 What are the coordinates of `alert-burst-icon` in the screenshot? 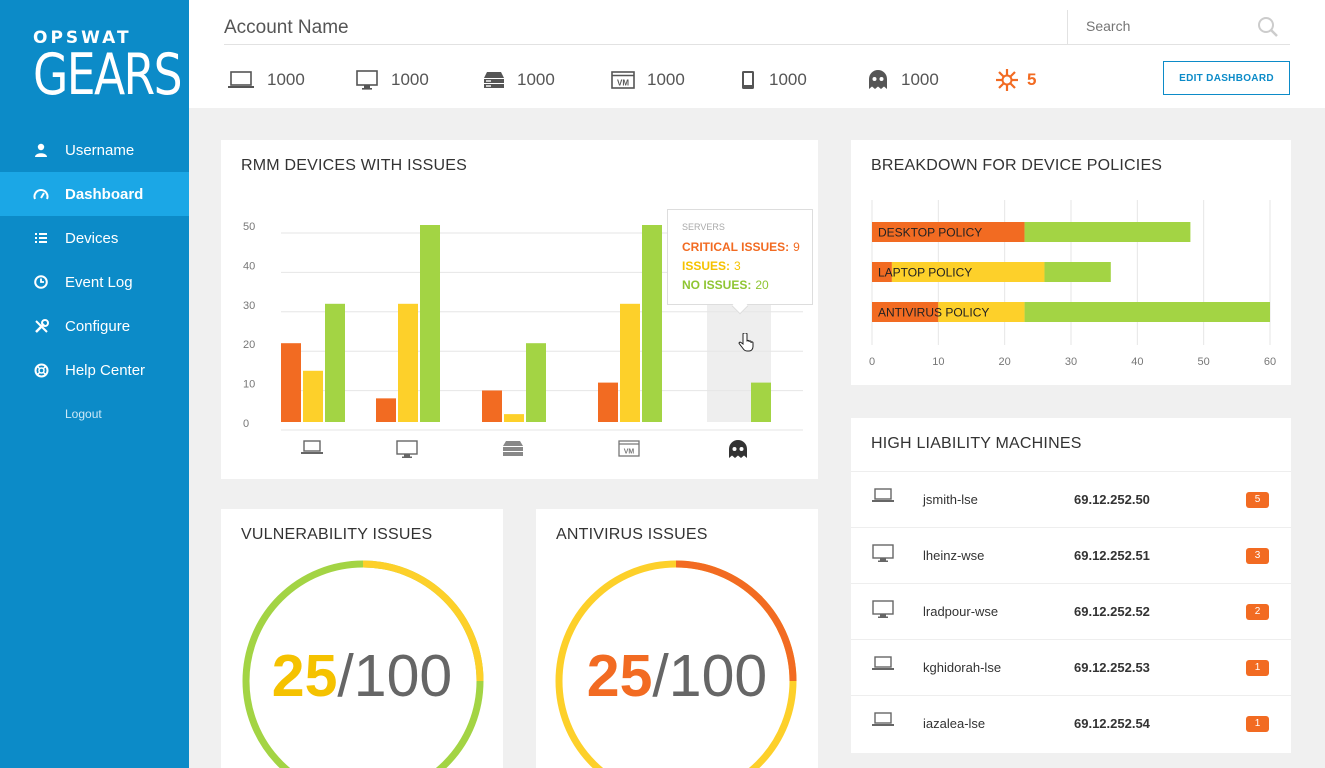 It's located at (1007, 80).